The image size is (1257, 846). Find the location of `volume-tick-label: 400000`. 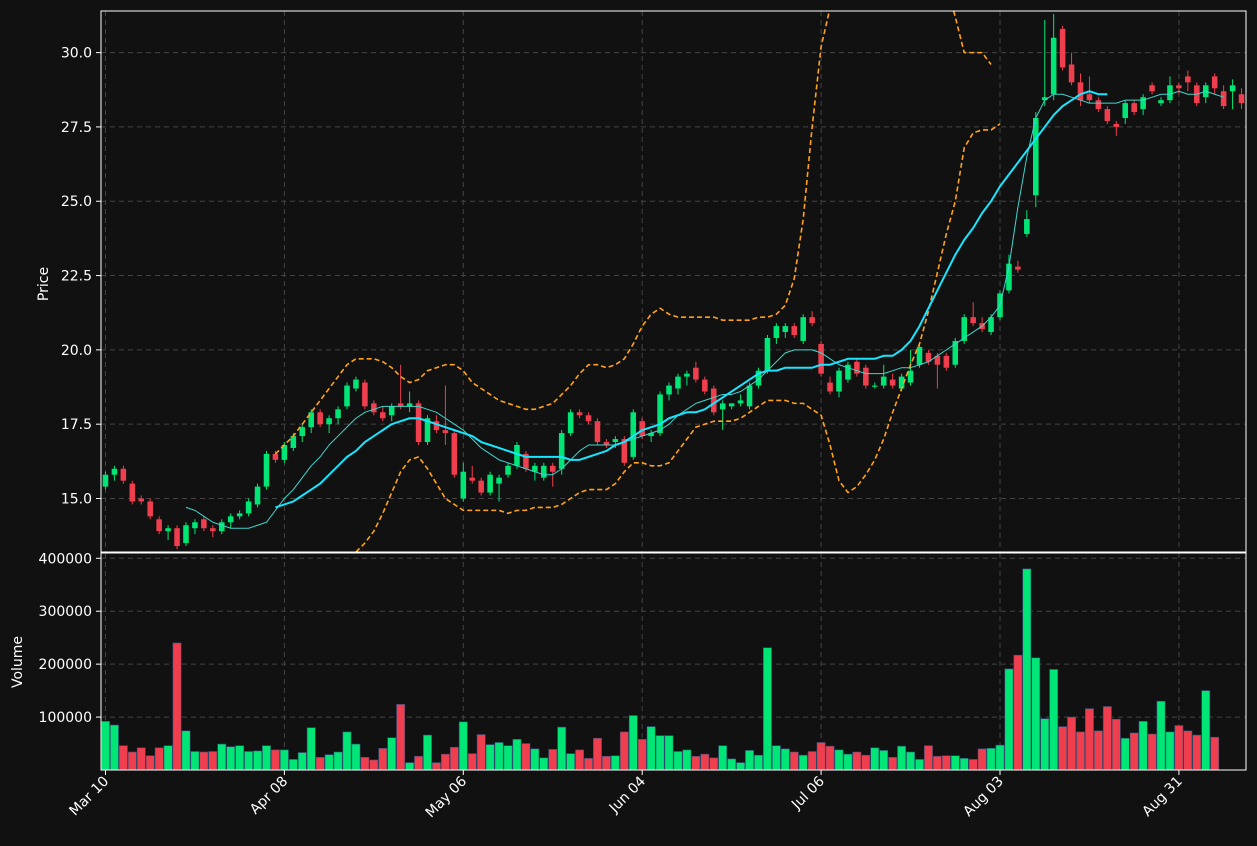

volume-tick-label: 400000 is located at coordinates (65, 559).